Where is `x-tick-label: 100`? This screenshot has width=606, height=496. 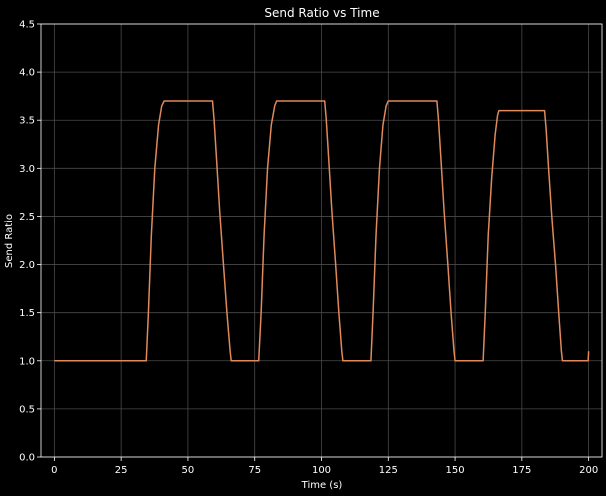 x-tick-label: 100 is located at coordinates (321, 470).